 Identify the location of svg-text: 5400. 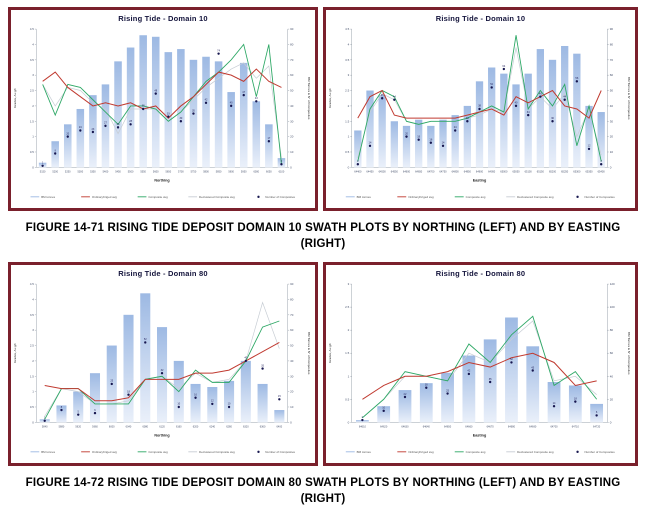
(106, 171).